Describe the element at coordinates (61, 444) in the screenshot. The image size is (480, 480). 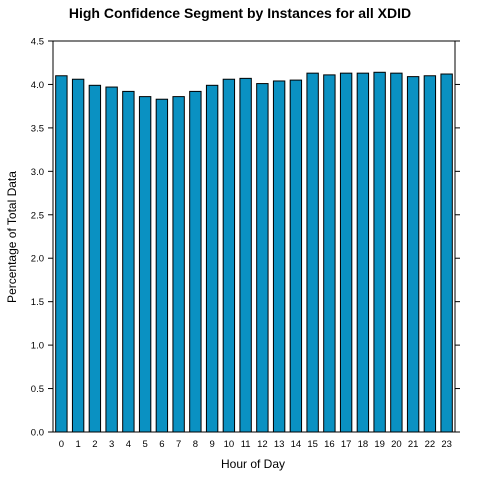
I see `x-tick-label: 0` at that location.